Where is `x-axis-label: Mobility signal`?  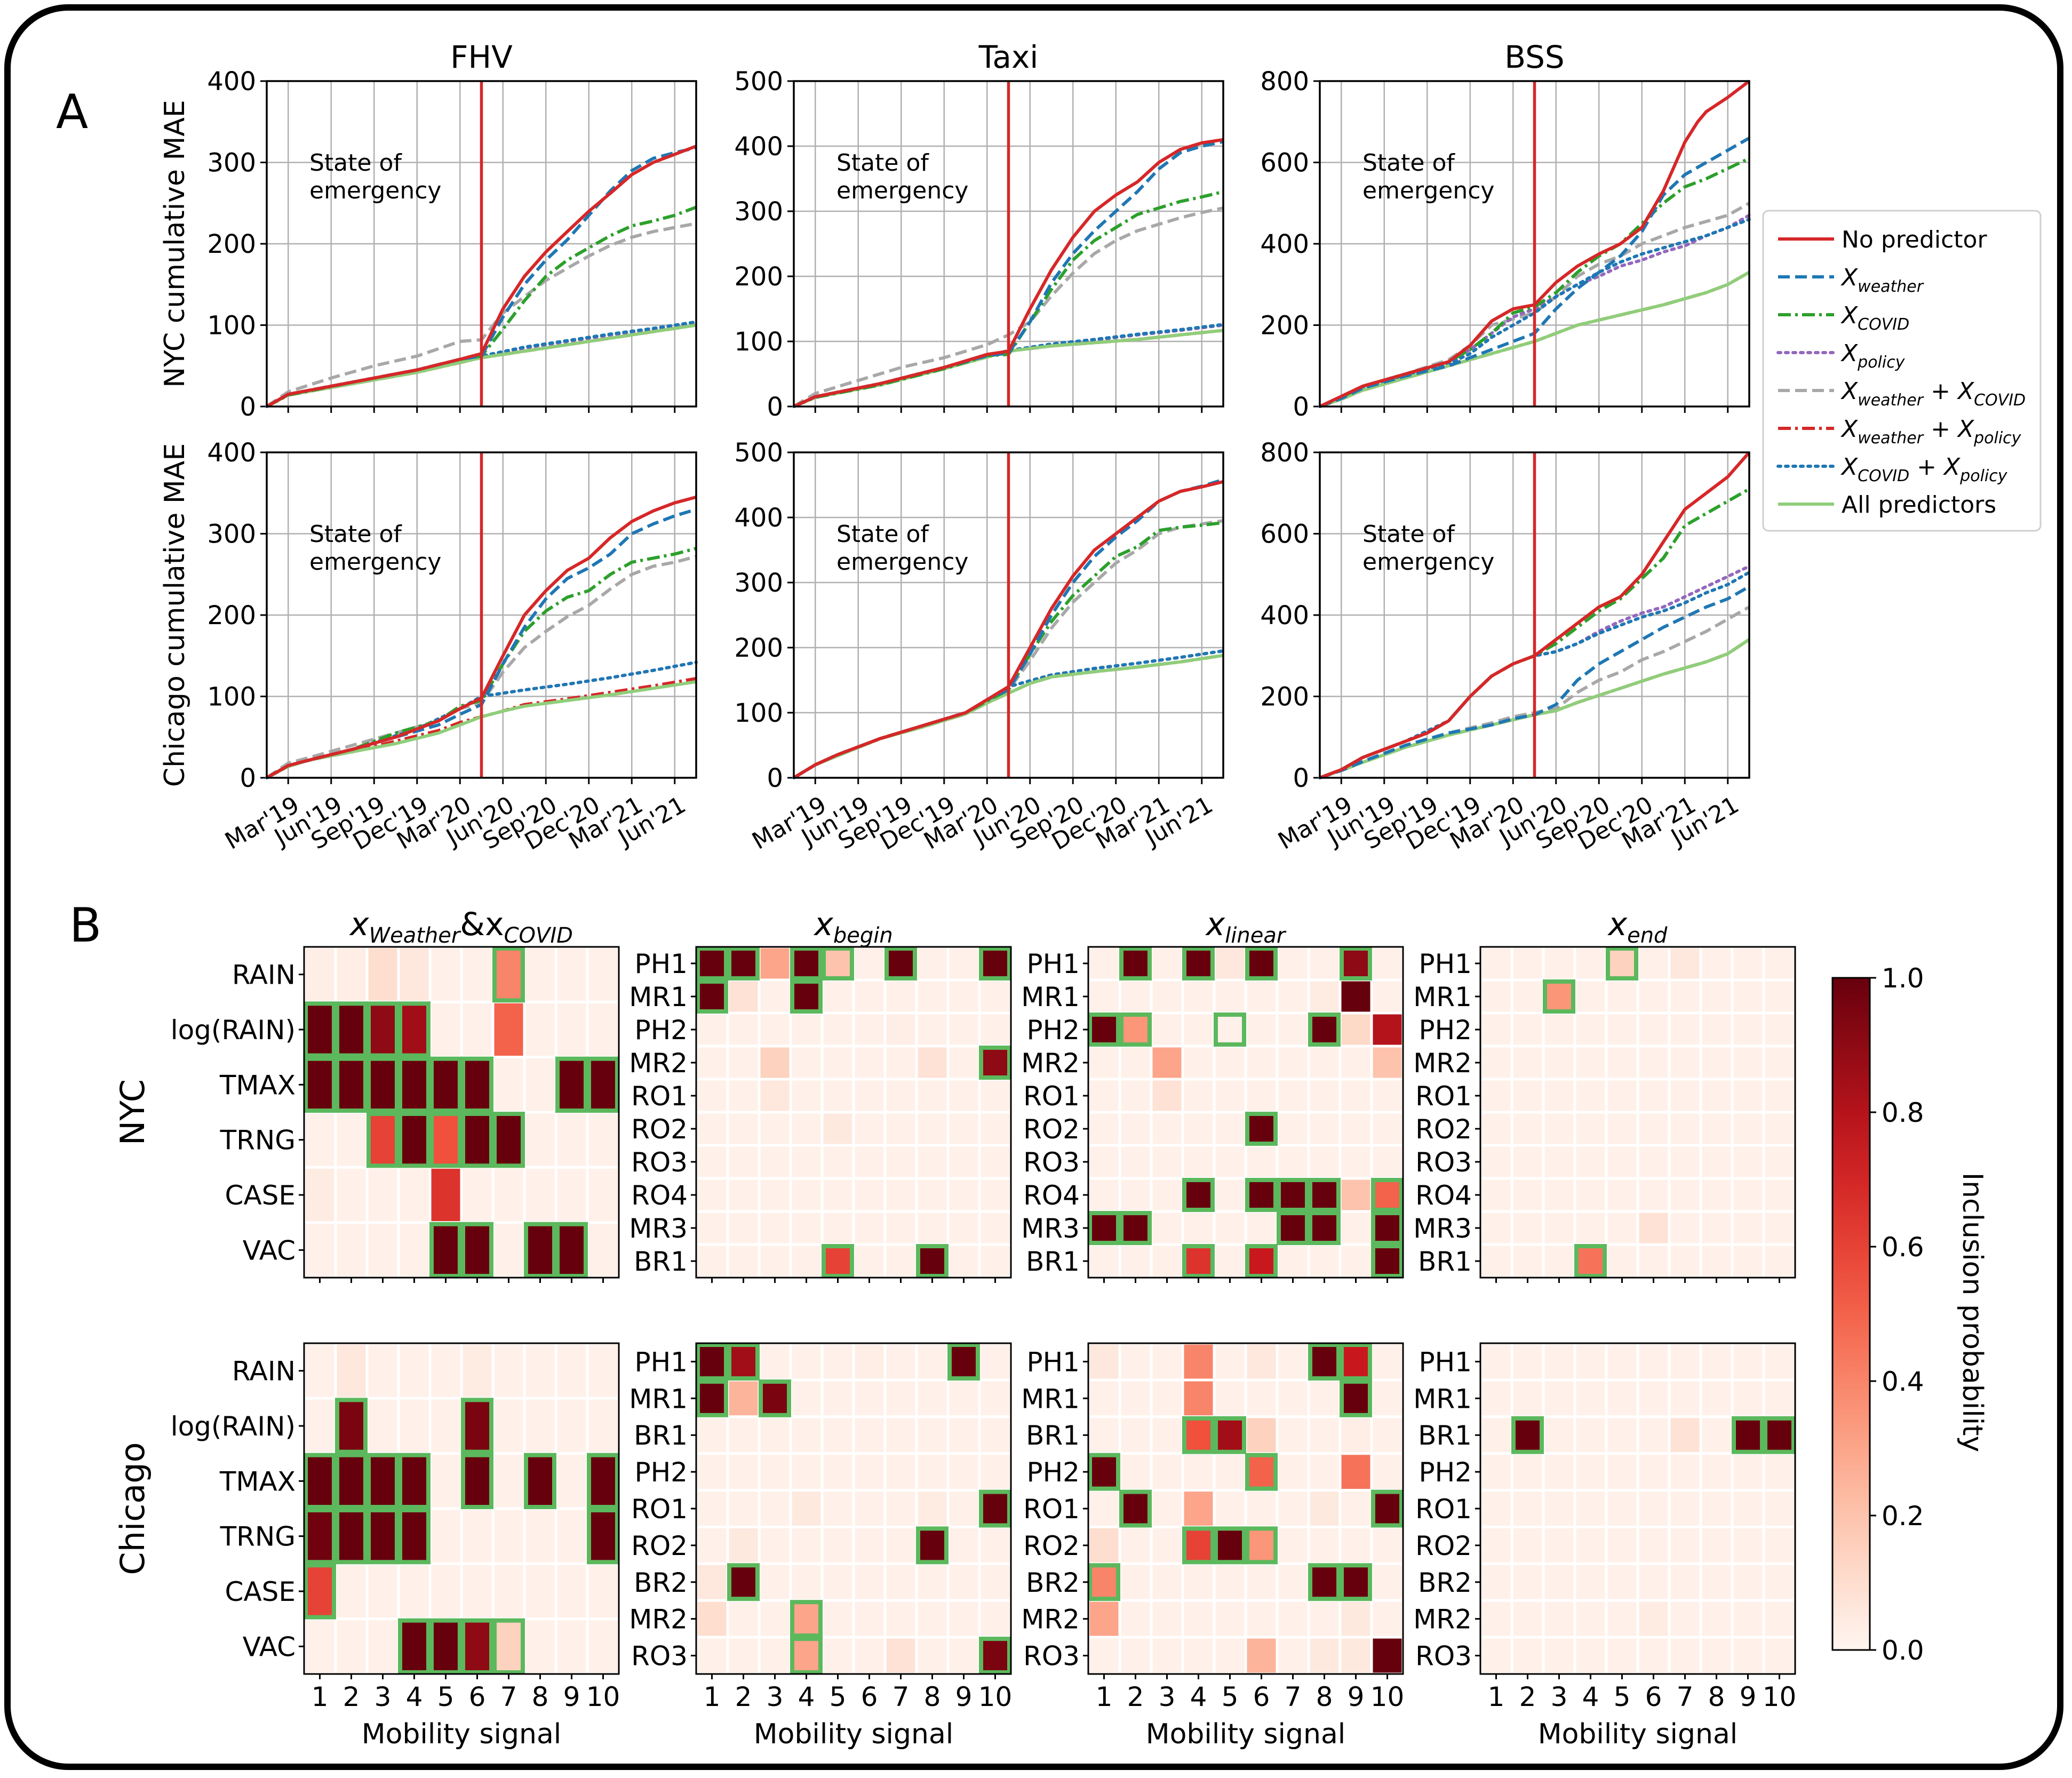
x-axis-label: Mobility signal is located at coordinates (1638, 1734).